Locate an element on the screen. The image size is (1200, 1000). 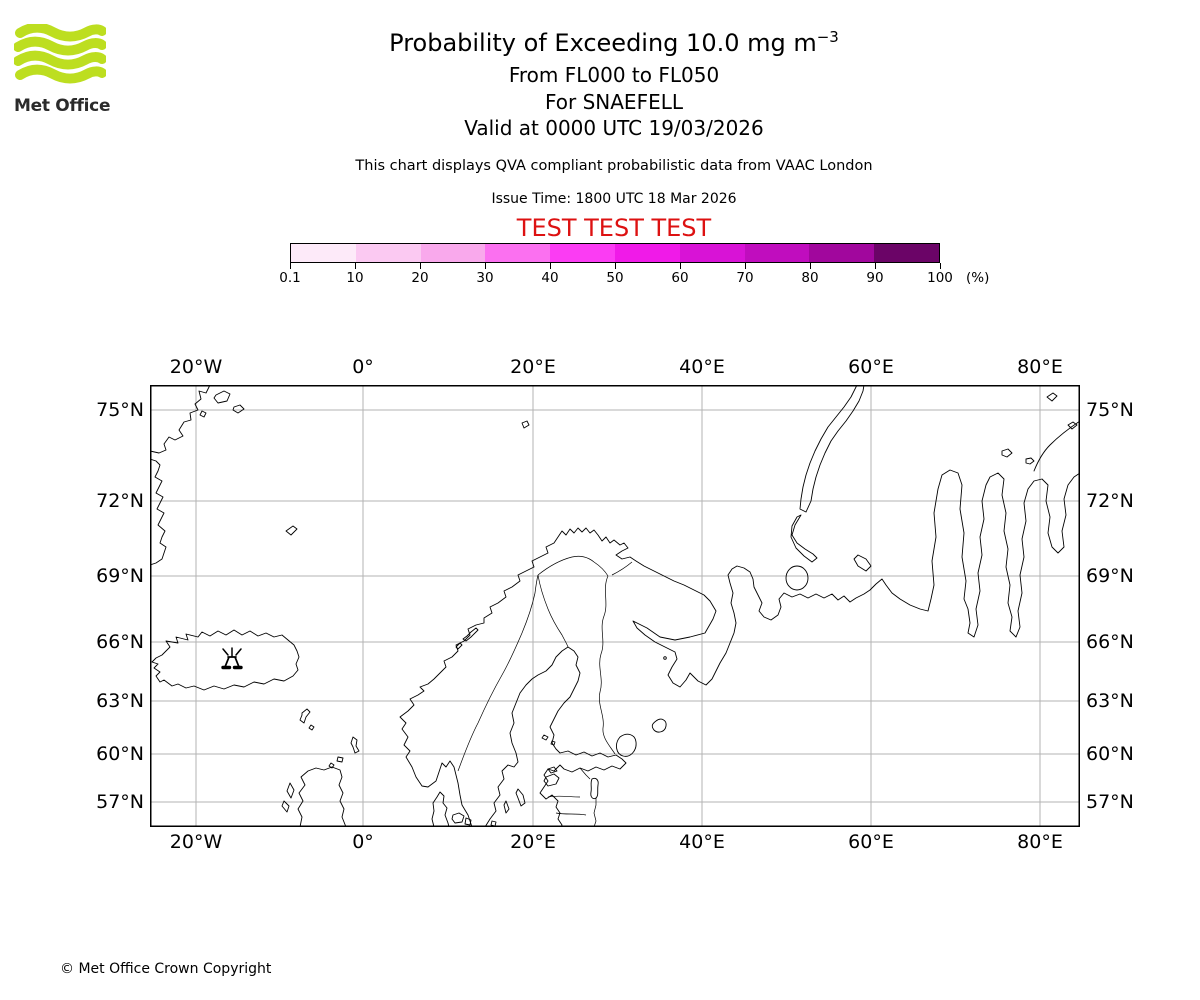
island-hiiumaa is located at coordinates (552, 770).